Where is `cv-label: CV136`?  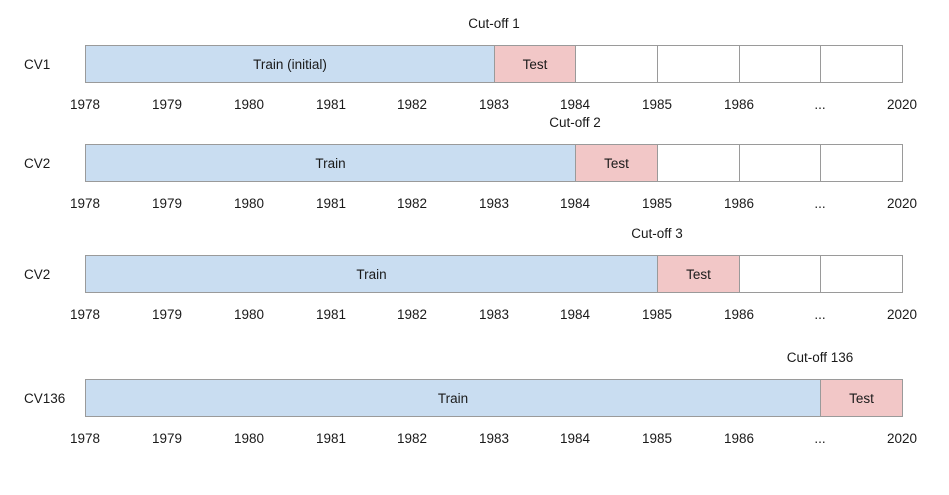
cv-label: CV136 is located at coordinates (45, 398).